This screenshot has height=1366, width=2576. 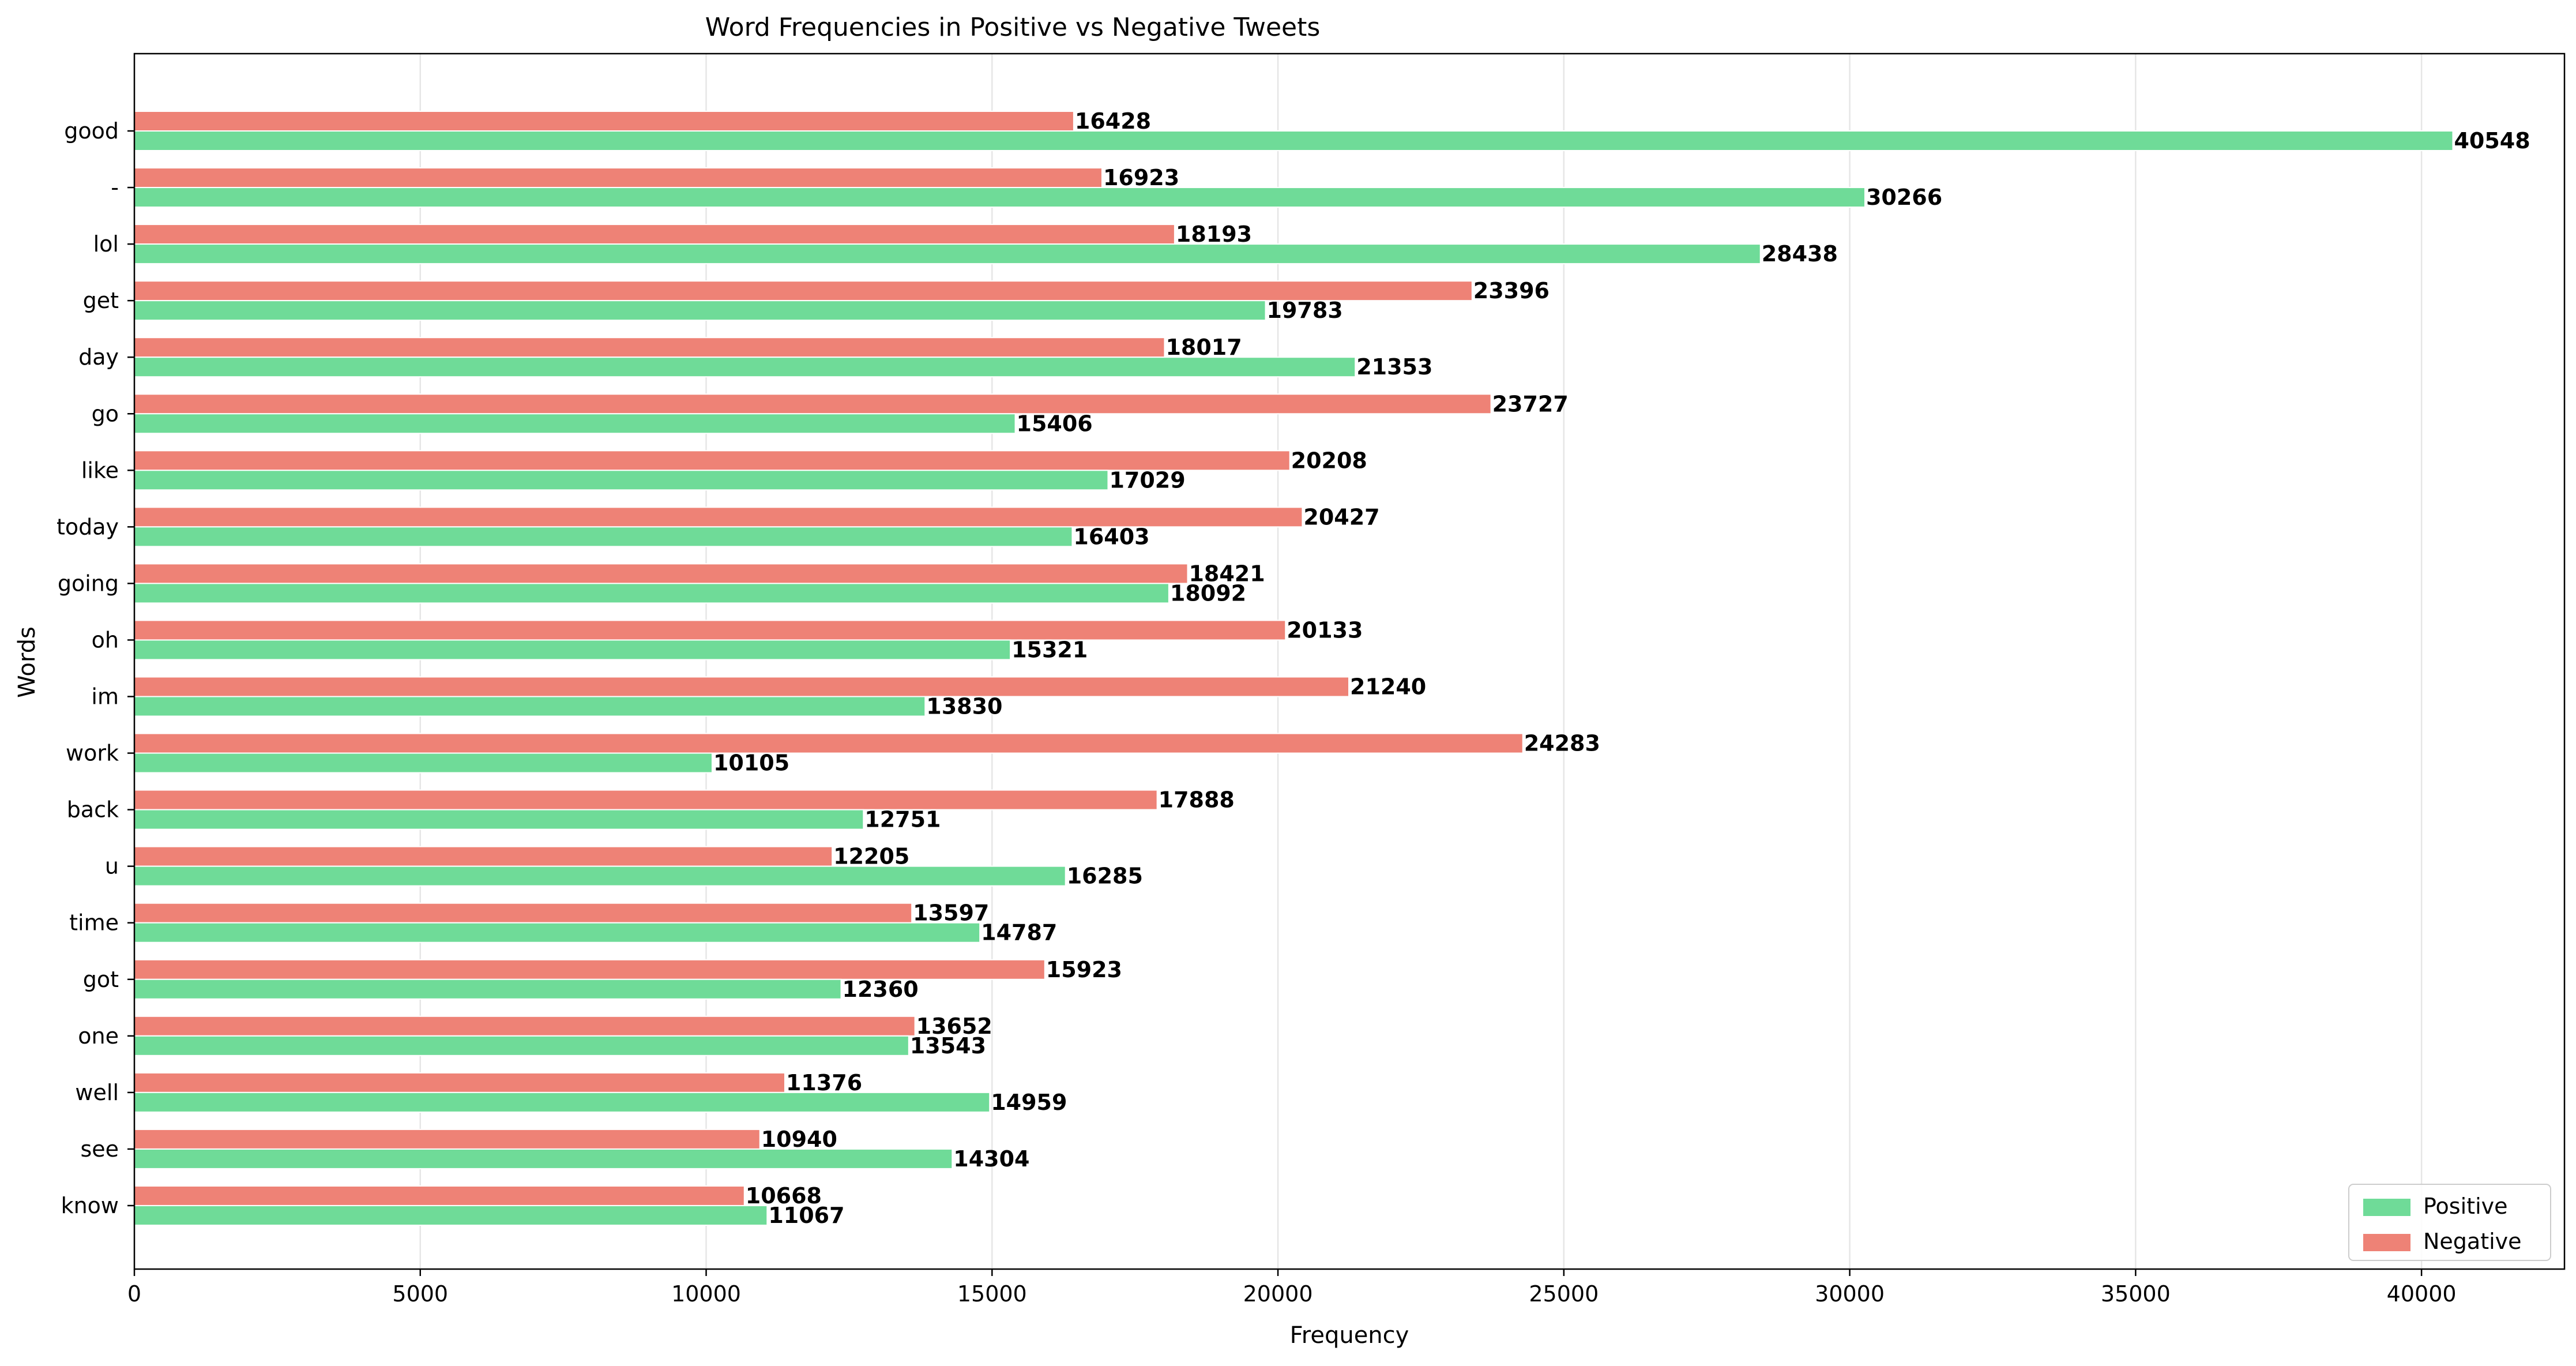 I want to click on value-label: 15923, so click(x=1084, y=969).